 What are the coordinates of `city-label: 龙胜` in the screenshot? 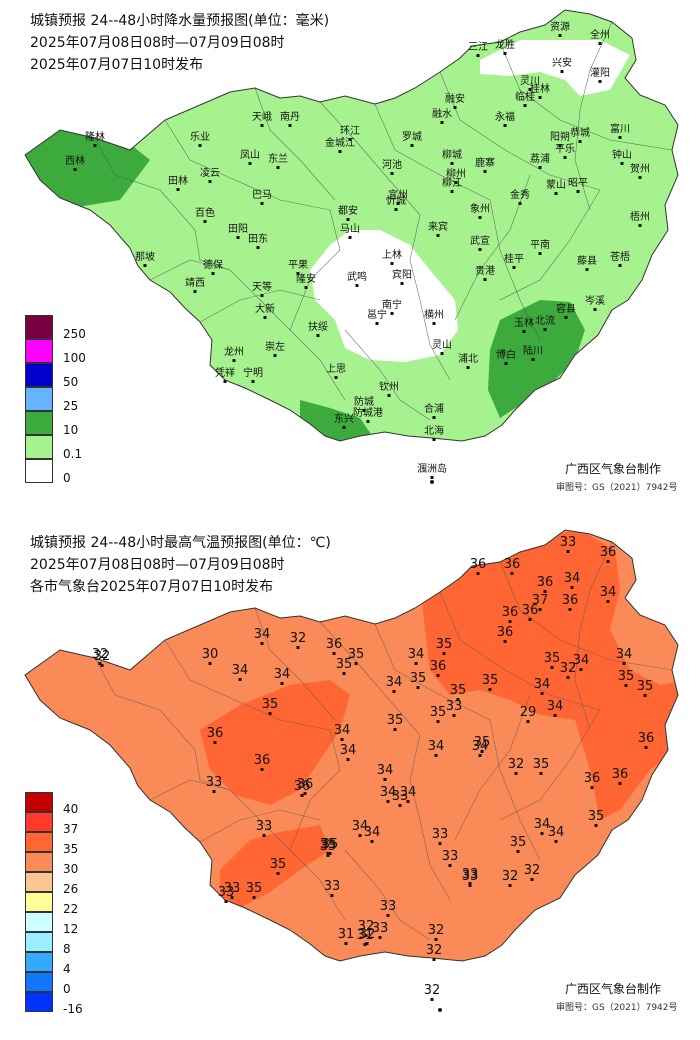 It's located at (505, 44).